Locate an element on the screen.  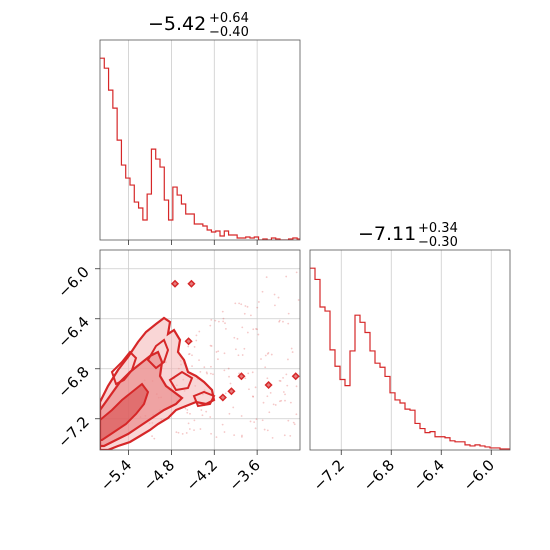
histogram-param1-title-plus: +0.64 is located at coordinates (229, 18).